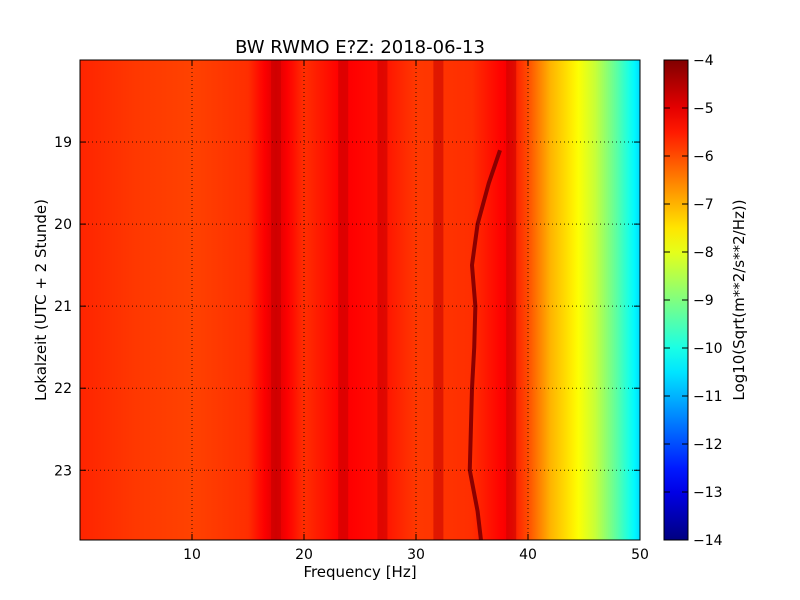  I want to click on colorbar-tick-label: −14, so click(708, 541).